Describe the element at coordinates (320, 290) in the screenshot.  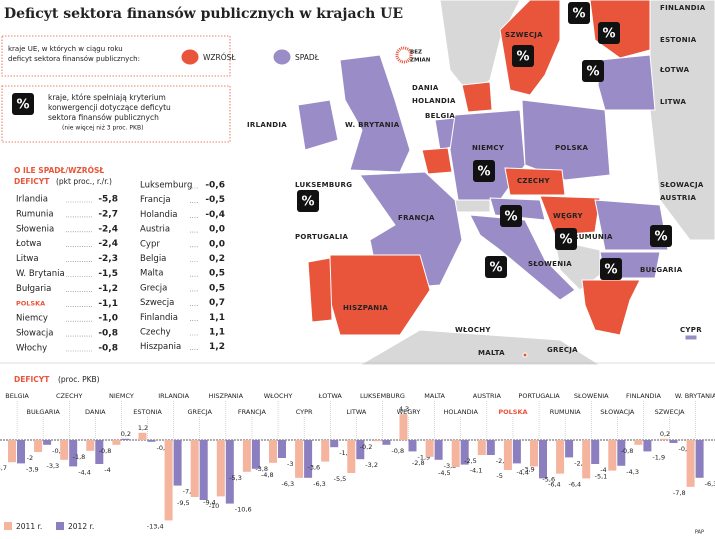
I see `portugal` at that location.